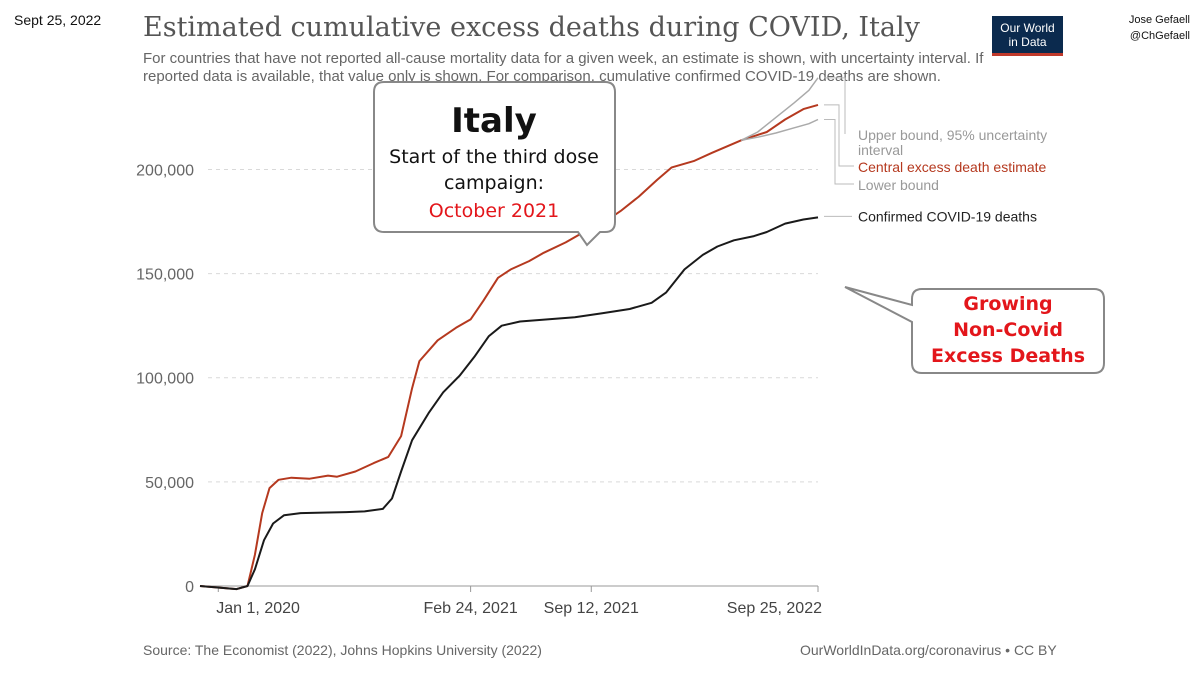 The image size is (1200, 675). What do you see at coordinates (165, 275) in the screenshot?
I see `y-tick-label: 150,000` at bounding box center [165, 275].